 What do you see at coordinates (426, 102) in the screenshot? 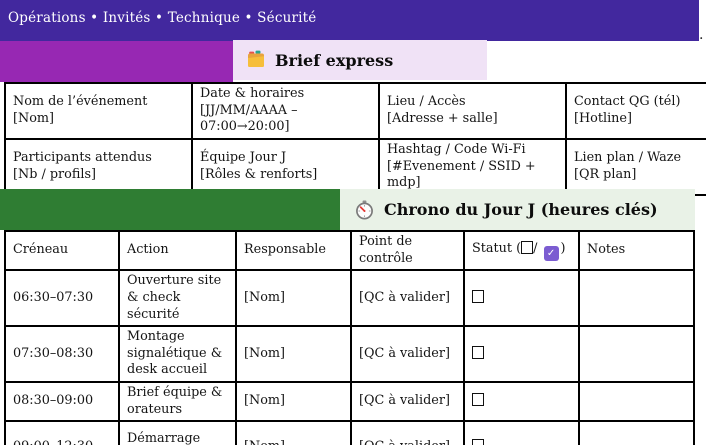
I see `info-label: Lieu / Accès` at bounding box center [426, 102].